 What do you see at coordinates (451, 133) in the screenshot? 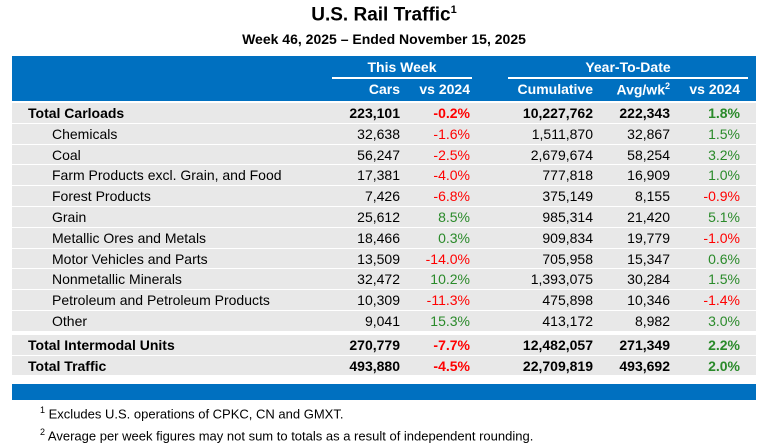
I see `cell-vs: -1.6%` at bounding box center [451, 133].